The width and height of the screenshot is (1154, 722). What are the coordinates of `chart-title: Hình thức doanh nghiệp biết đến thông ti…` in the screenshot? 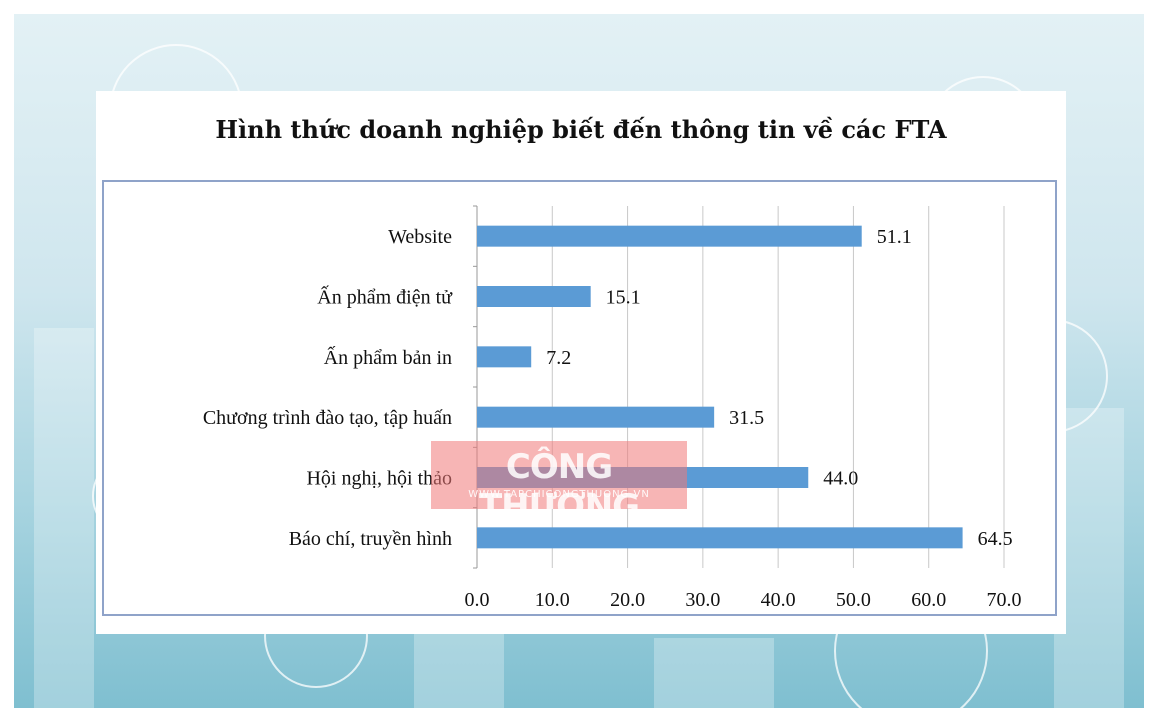 It's located at (581, 129).